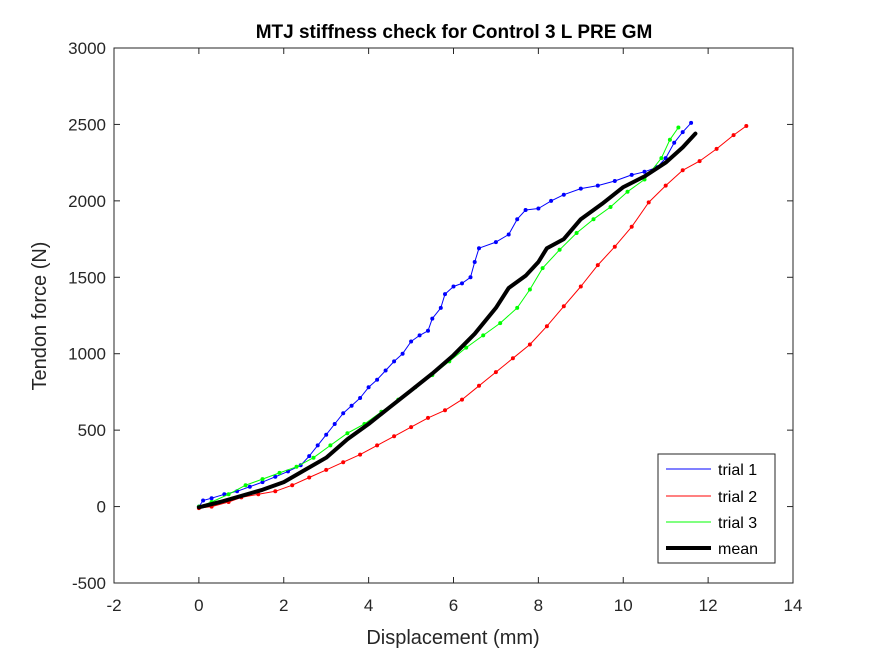 This screenshot has height=661, width=875. Describe the element at coordinates (87, 277) in the screenshot. I see `y-tick-label: 1500` at that location.